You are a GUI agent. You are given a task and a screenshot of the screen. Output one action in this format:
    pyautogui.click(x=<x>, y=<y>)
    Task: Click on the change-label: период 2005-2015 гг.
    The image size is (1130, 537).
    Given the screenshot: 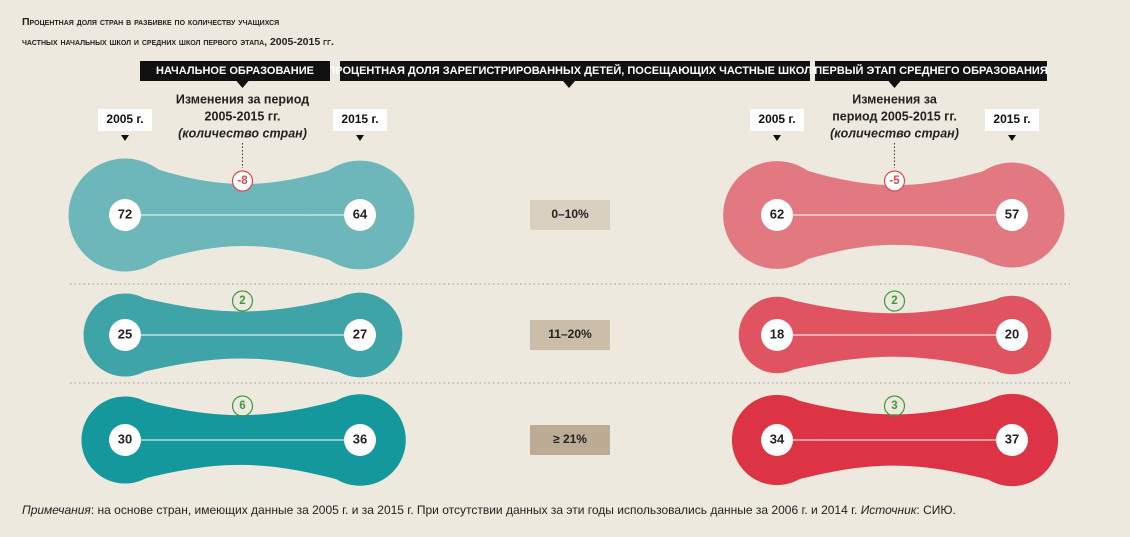 What is the action you would take?
    pyautogui.click(x=894, y=116)
    